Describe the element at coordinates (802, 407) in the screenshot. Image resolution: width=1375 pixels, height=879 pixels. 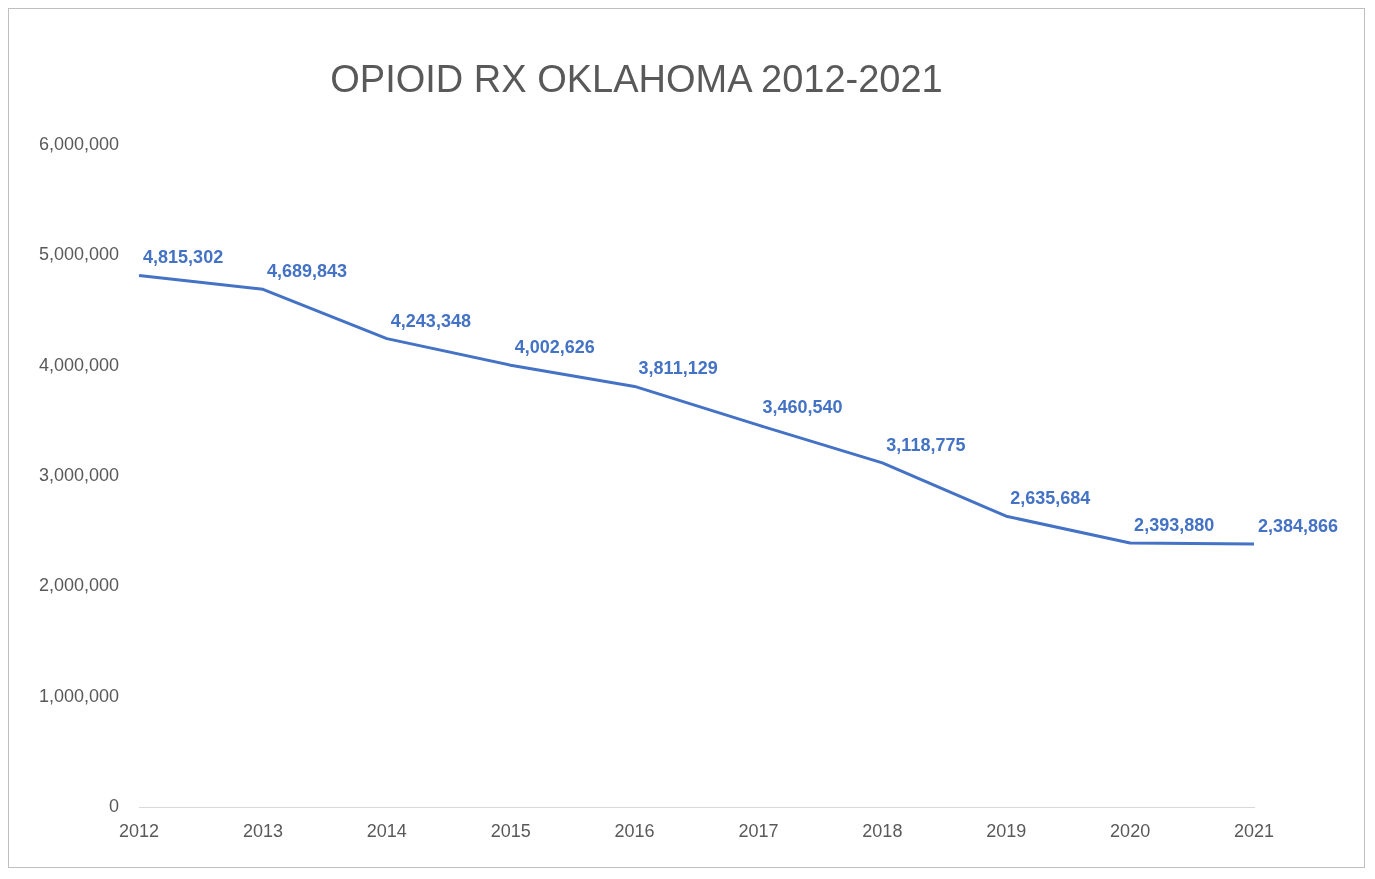
I see `data-label: 3,460,540` at that location.